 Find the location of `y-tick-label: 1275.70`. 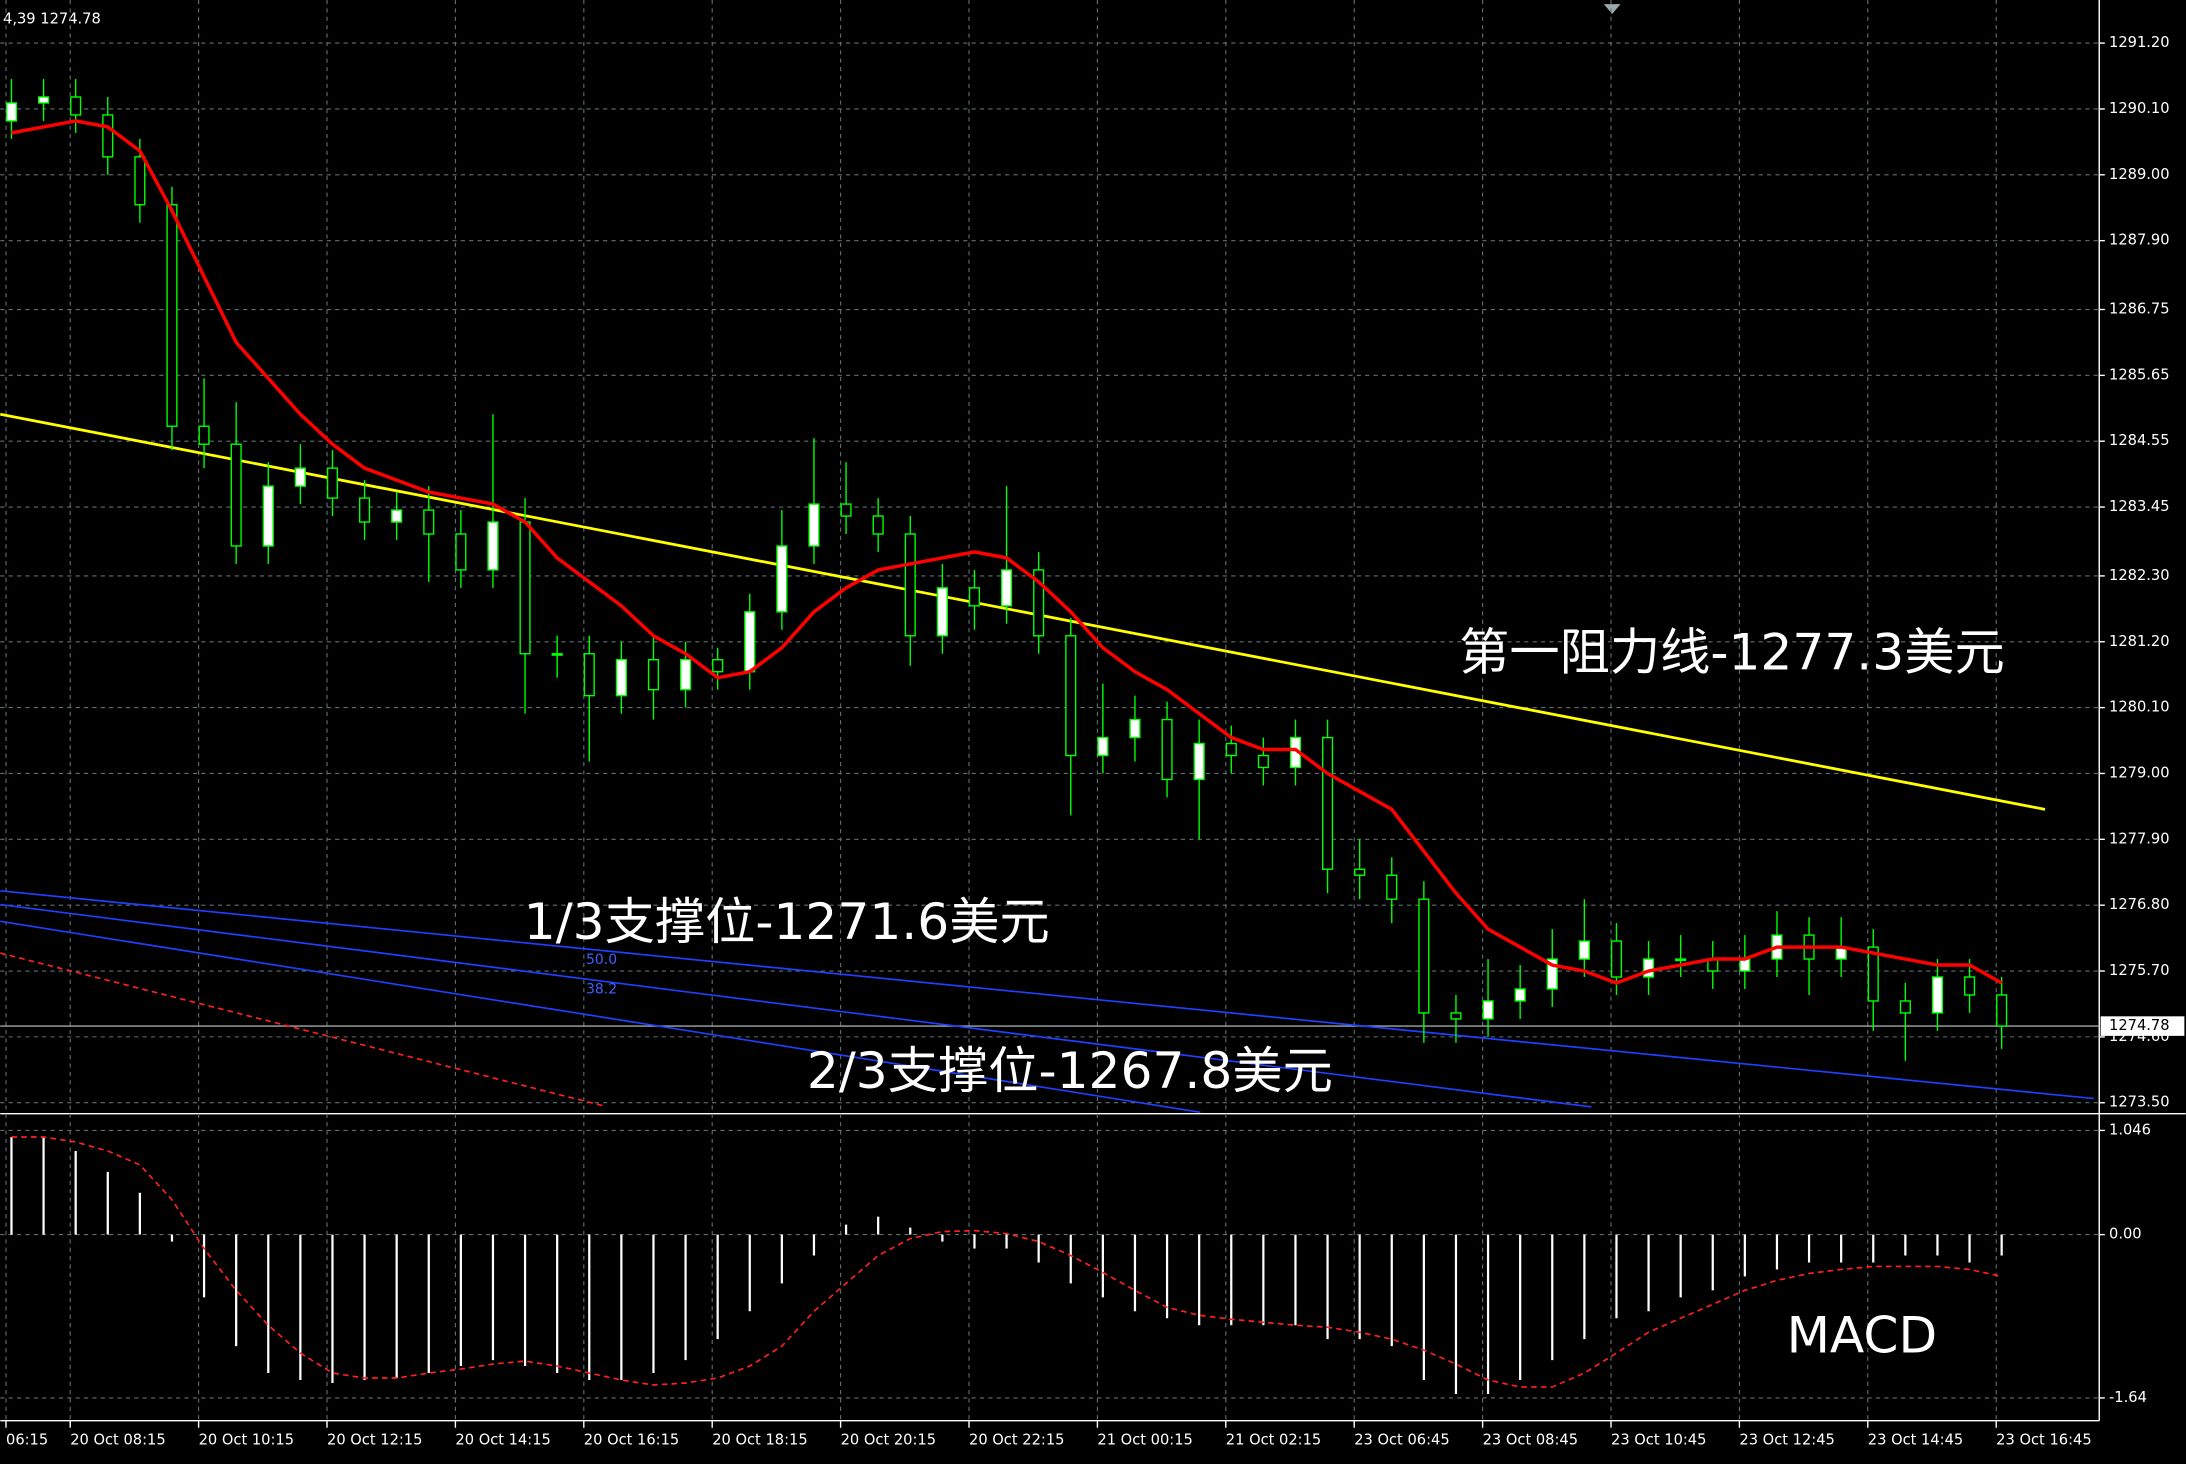

y-tick-label: 1275.70 is located at coordinates (2139, 970).